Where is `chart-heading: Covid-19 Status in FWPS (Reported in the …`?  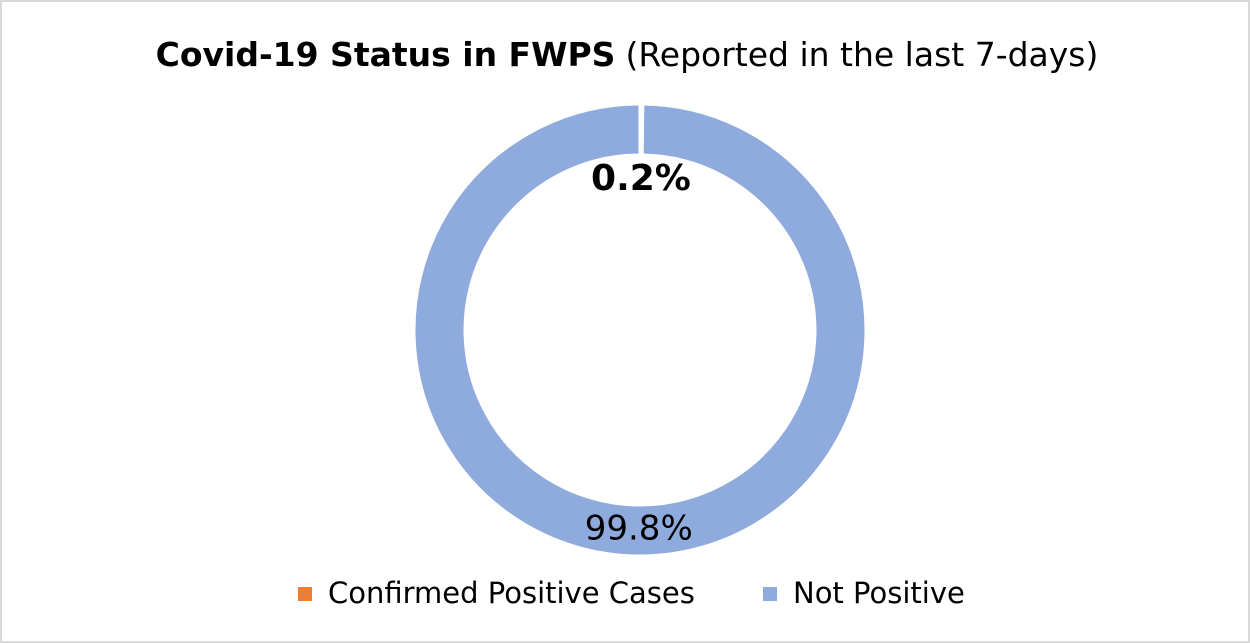
chart-heading: Covid-19 Status in FWPS (Reported in the … is located at coordinates (627, 54).